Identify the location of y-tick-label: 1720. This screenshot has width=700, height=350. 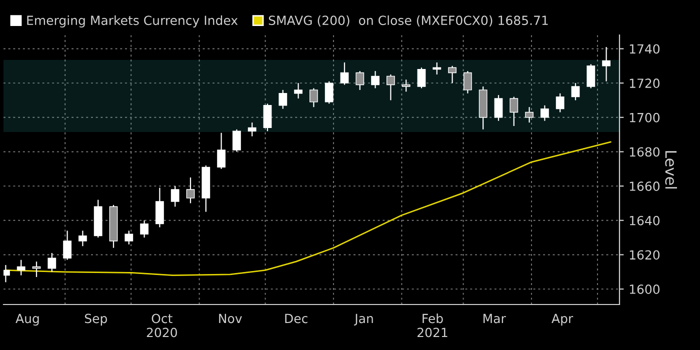
(645, 83).